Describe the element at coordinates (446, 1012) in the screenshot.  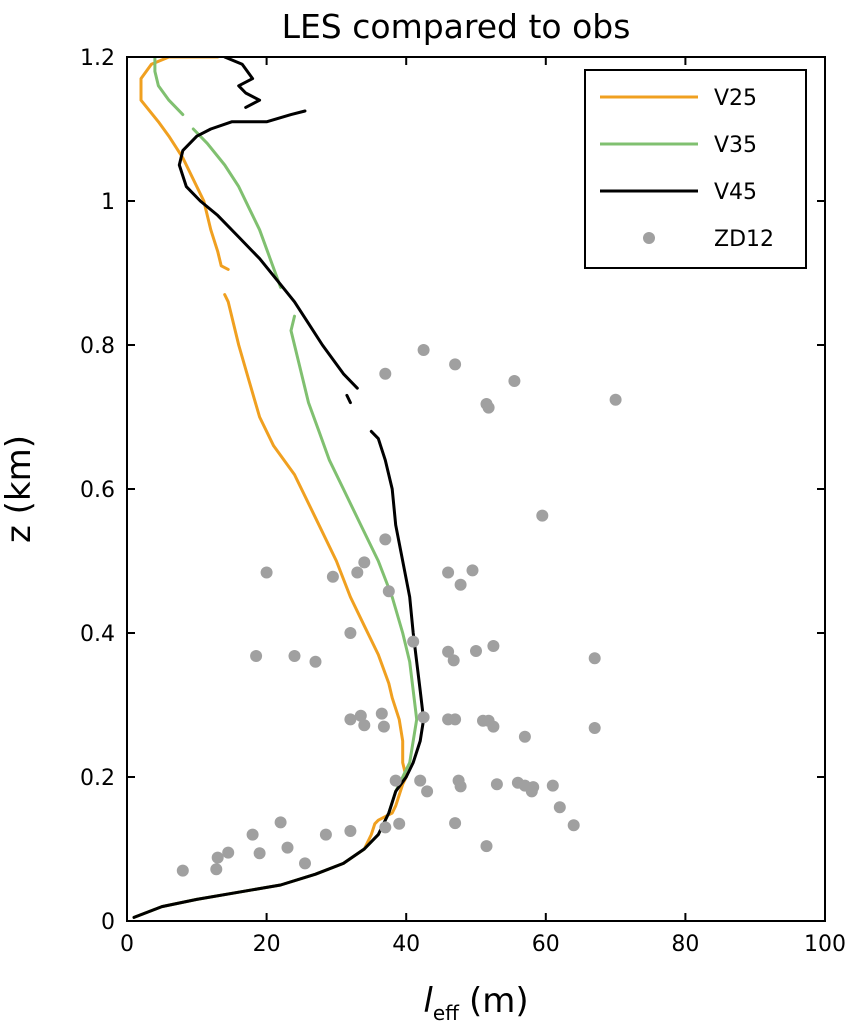
I see `x-axis-label-subscript: eff` at that location.